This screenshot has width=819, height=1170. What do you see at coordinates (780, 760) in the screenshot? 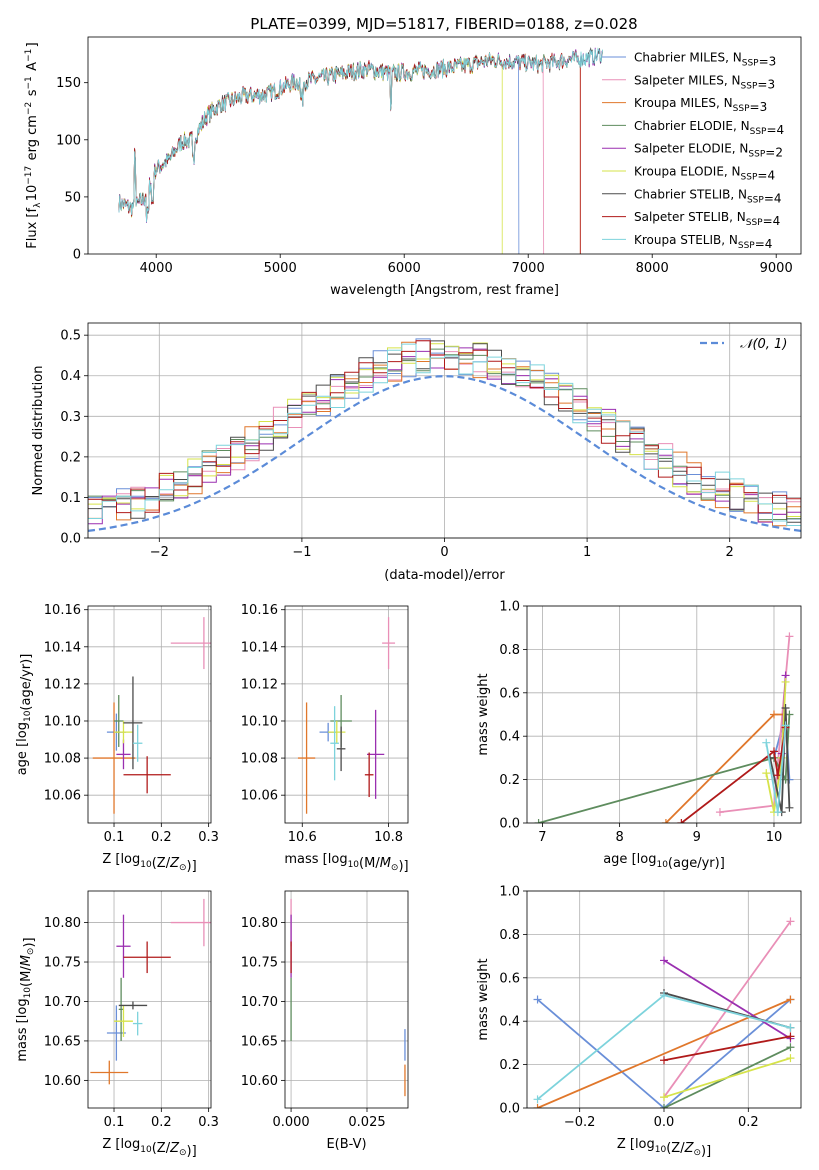
I see `weight-line-chabrier_stelib` at bounding box center [780, 760].